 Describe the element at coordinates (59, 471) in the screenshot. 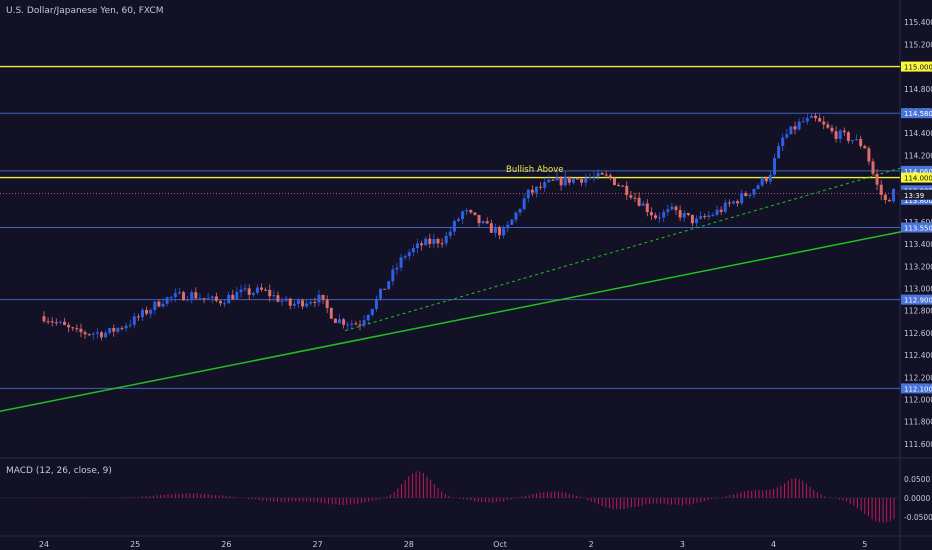

I see `macd-legend-label: MACD (12, 26, close, 9)` at that location.